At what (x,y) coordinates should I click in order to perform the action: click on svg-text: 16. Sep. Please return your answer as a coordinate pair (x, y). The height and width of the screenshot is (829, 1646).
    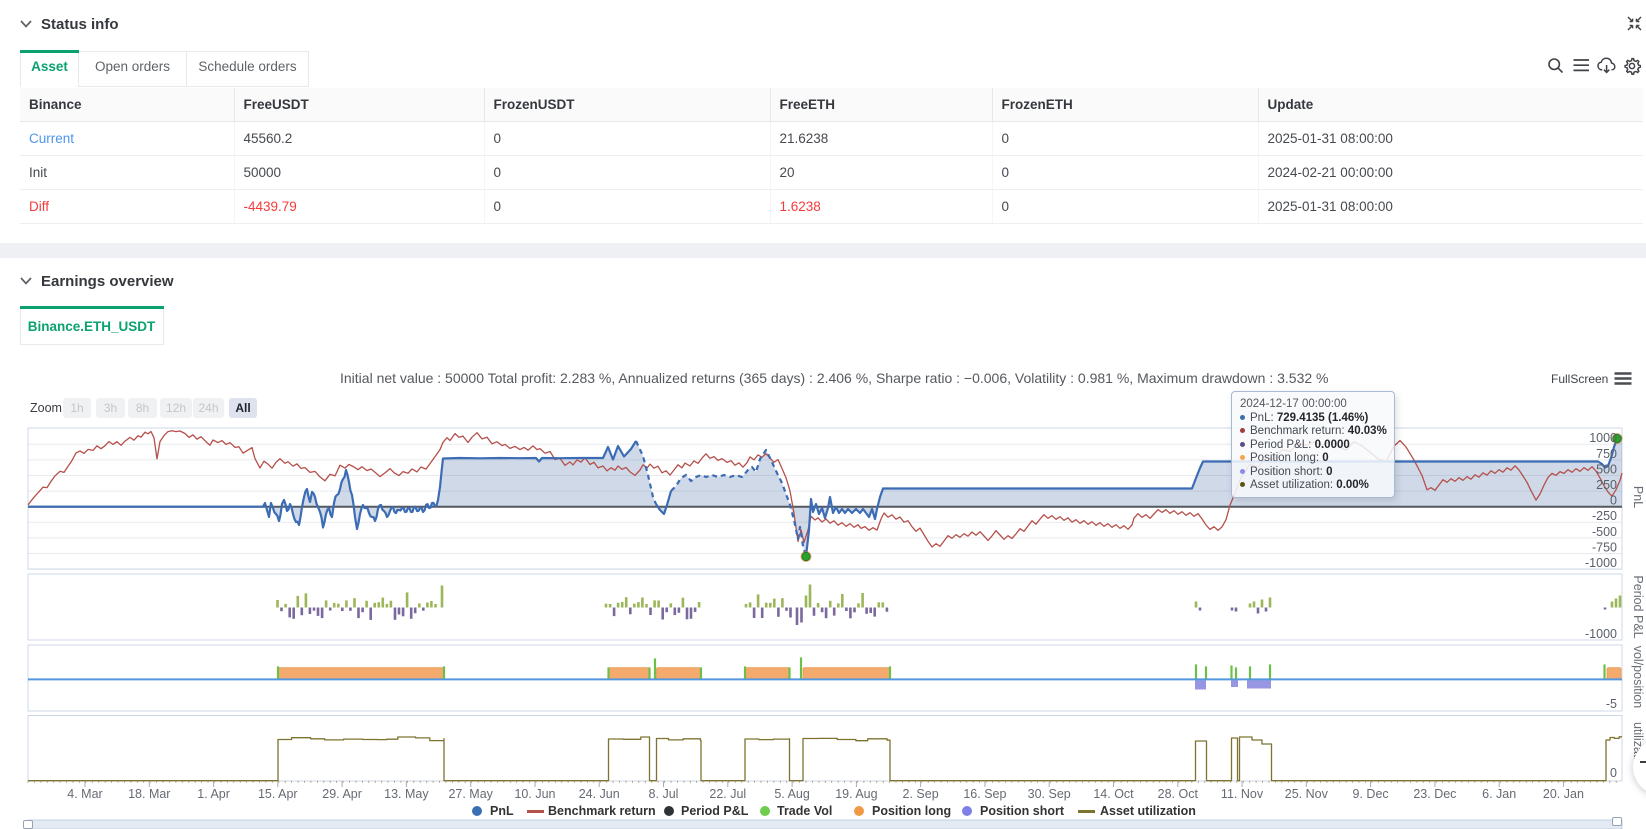
    Looking at the image, I should click on (984, 794).